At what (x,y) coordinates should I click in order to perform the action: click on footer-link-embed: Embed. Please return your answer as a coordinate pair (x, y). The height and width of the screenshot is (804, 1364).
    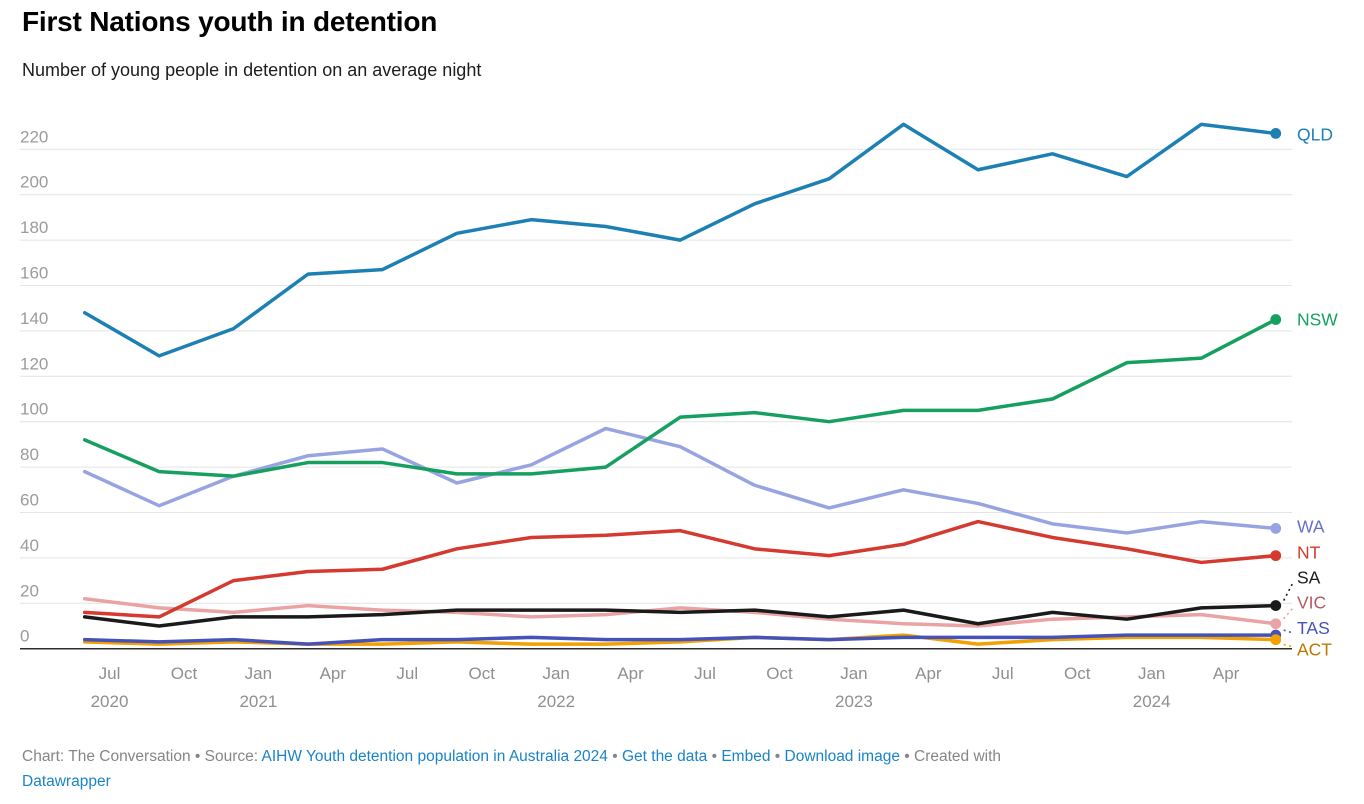
    Looking at the image, I should click on (746, 756).